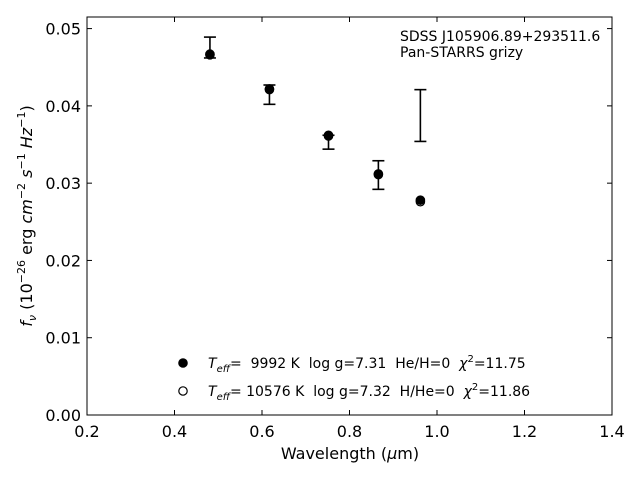 The image size is (640, 480). I want to click on annotation-survey: Pan-STARRS grizy, so click(461, 53).